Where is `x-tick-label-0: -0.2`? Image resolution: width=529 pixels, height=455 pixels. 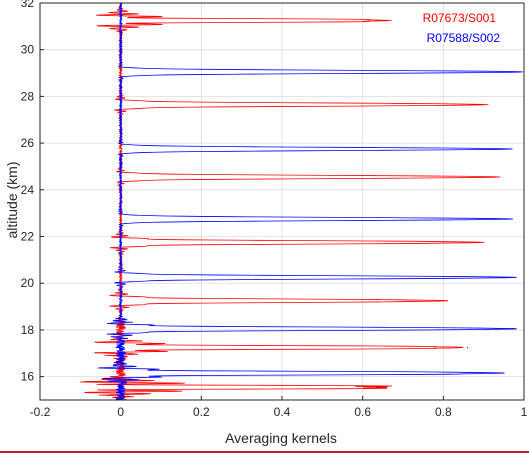 x-tick-label-0: -0.2 is located at coordinates (40, 412).